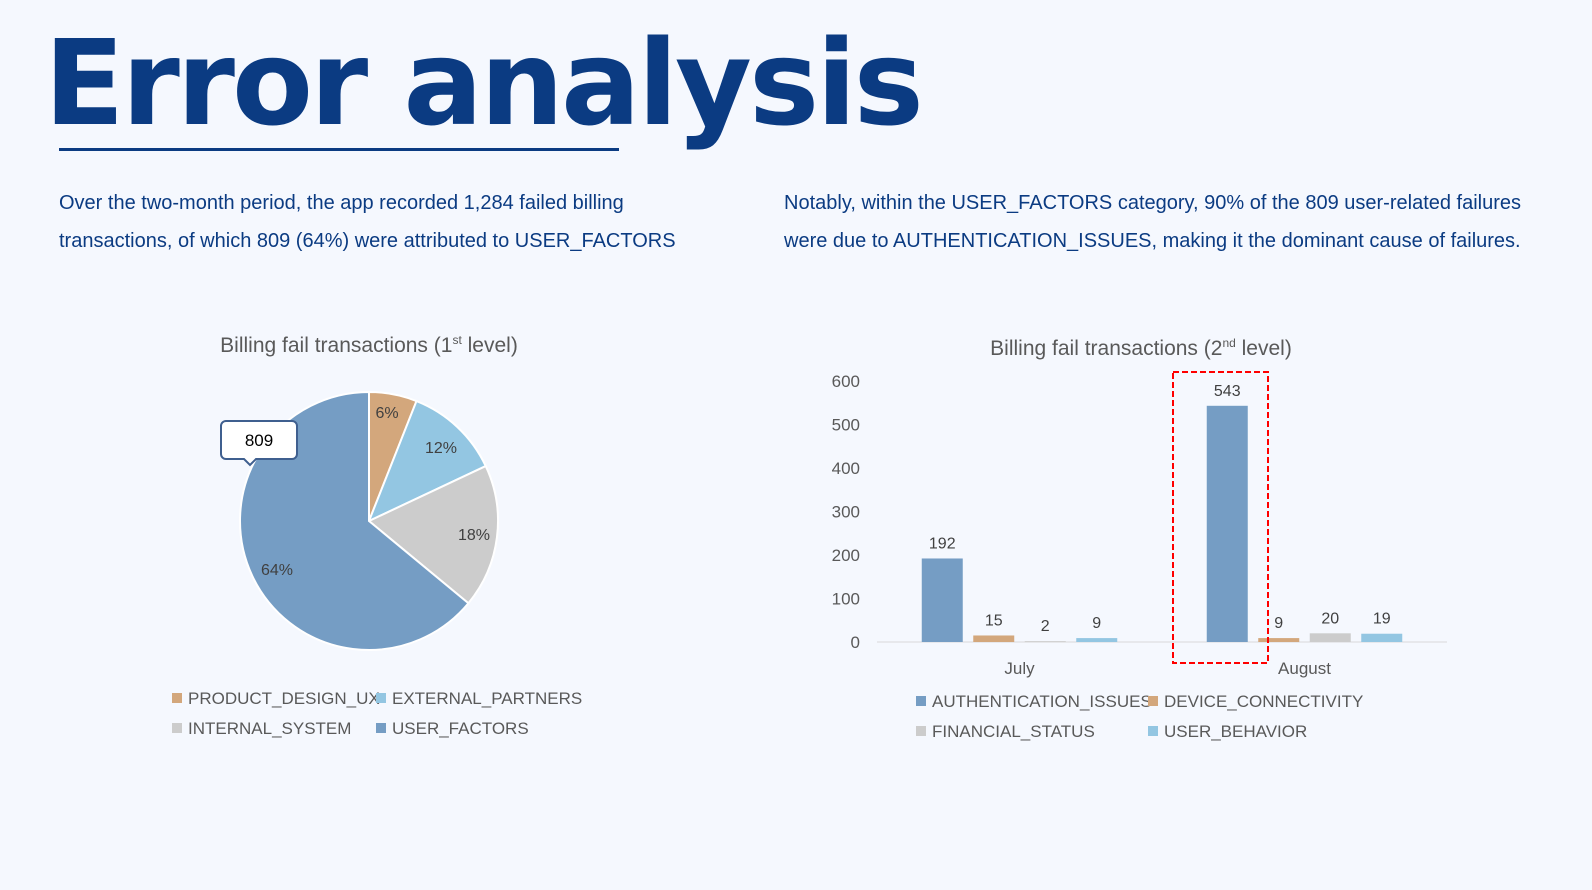 Image resolution: width=1592 pixels, height=890 pixels. Describe the element at coordinates (177, 698) in the screenshot. I see `legend-swatch-product-design-ux` at that location.